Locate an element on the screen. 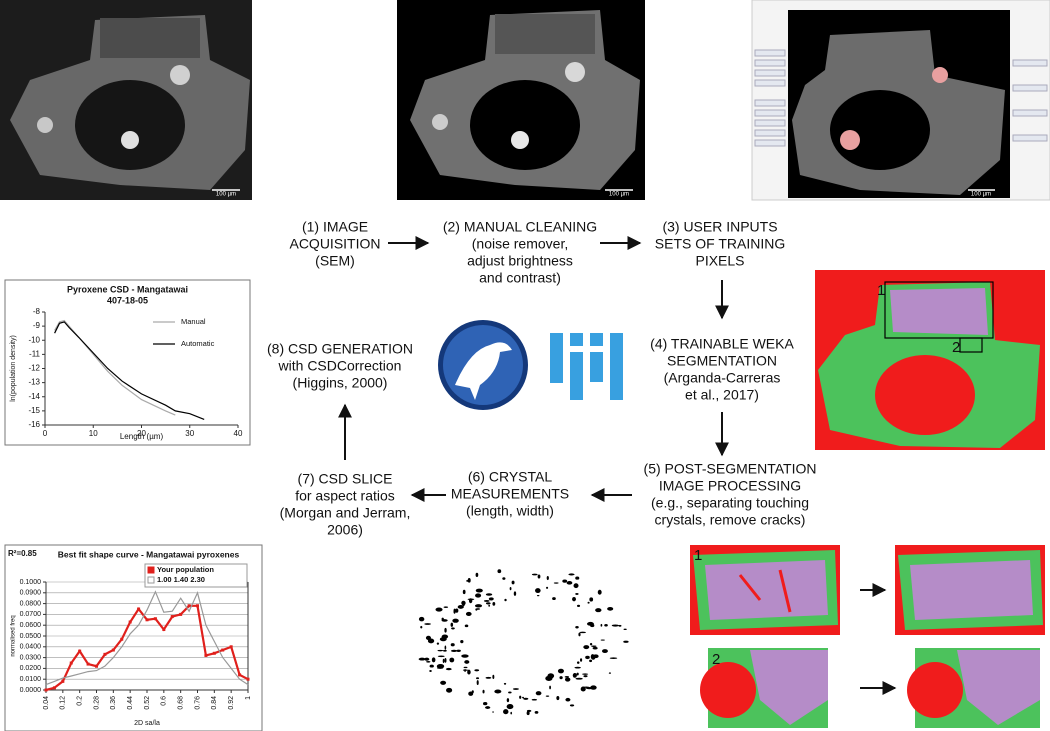 This screenshot has height=731, width=1050. step-label: (e.g., separating touching is located at coordinates (730, 503).